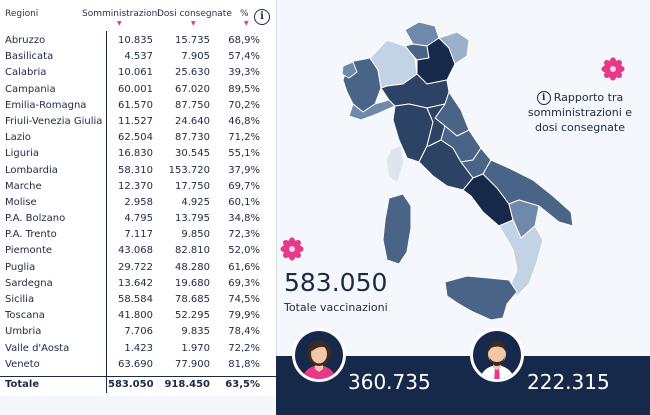  Describe the element at coordinates (389, 382) in the screenshot. I see `female-vaccinations-count: 360.735` at that location.